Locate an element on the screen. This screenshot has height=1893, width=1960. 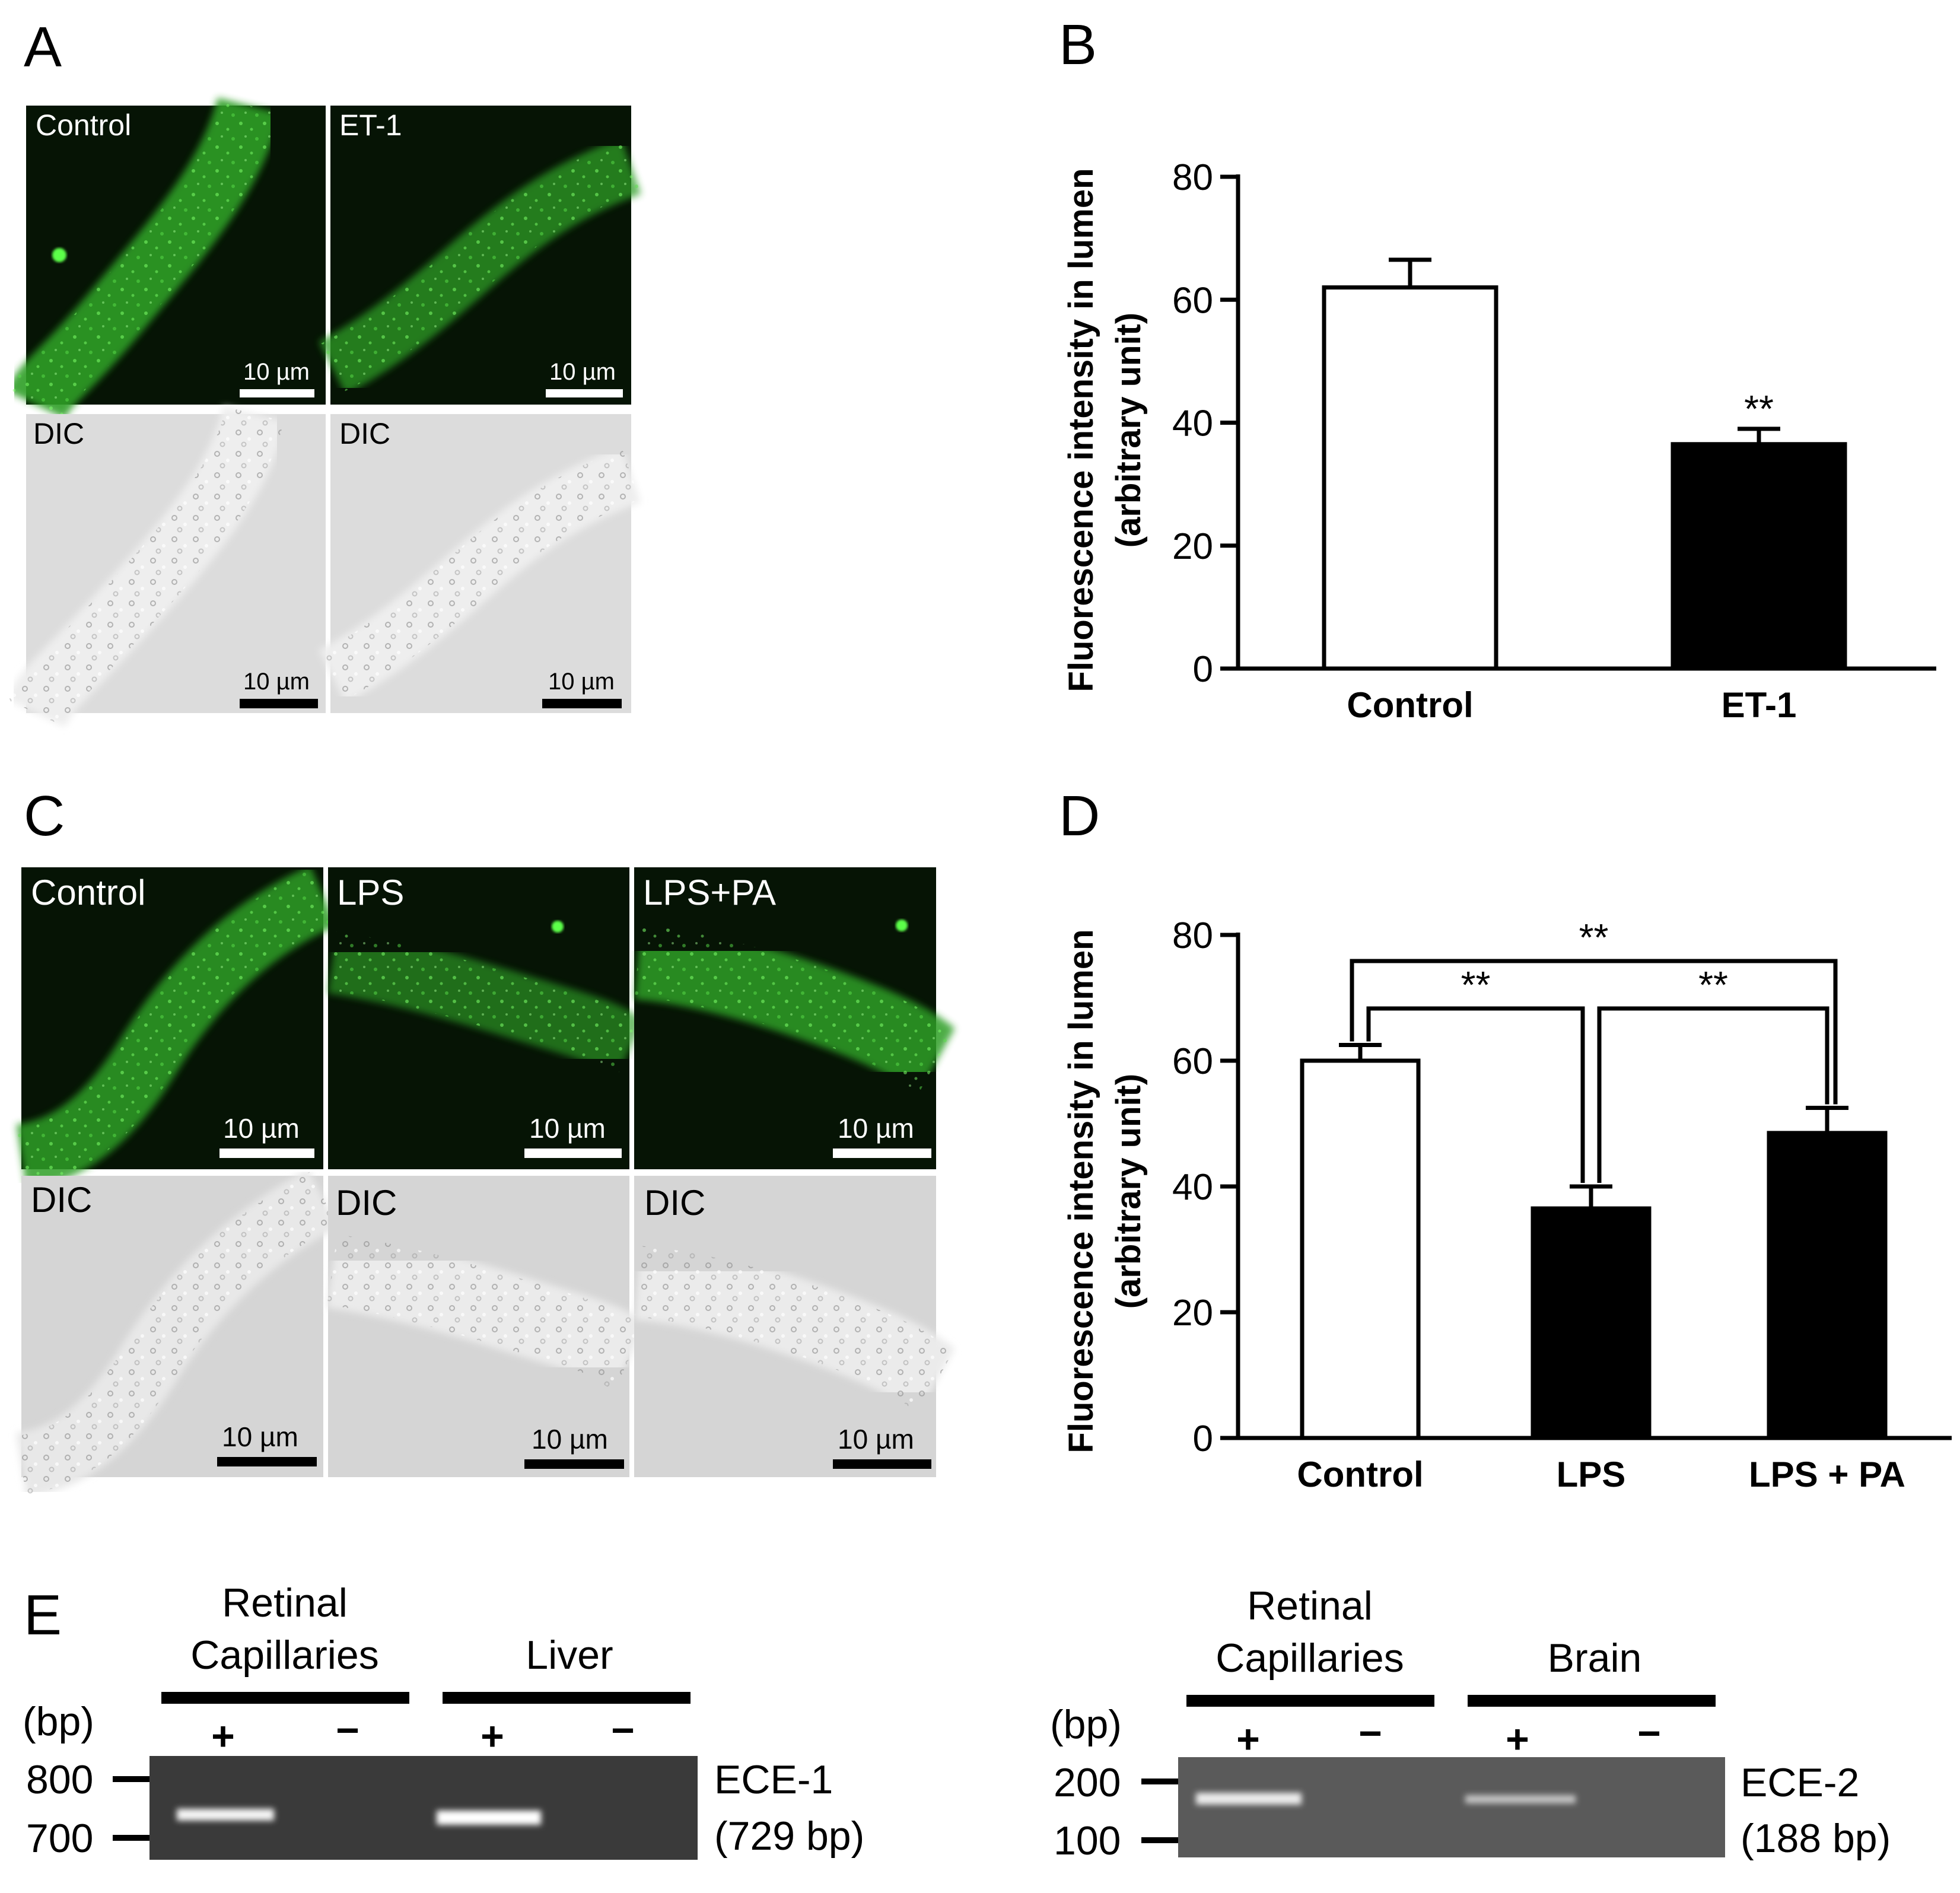
gel2-marker-100: 100 is located at coordinates (1087, 1840).